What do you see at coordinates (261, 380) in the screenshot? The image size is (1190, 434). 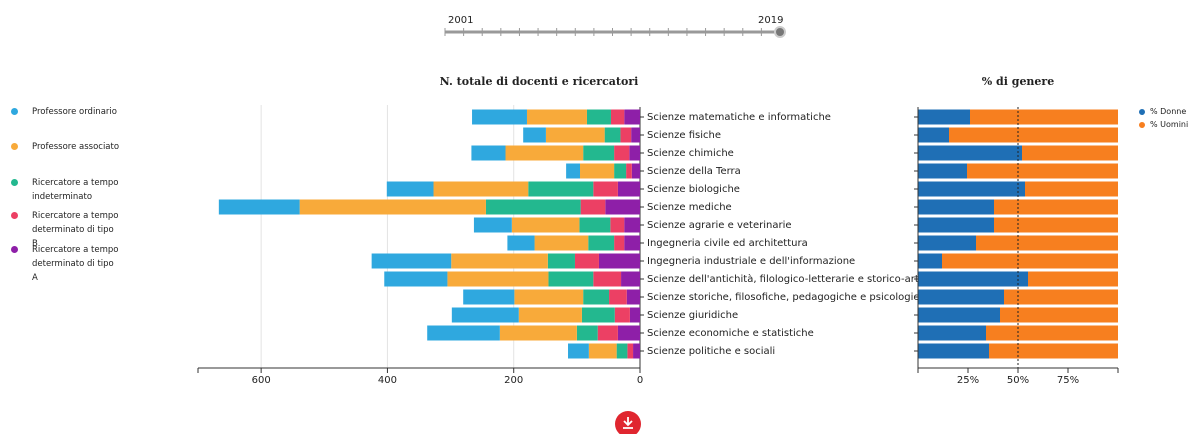 I see `x-tick-label: 600` at bounding box center [261, 380].